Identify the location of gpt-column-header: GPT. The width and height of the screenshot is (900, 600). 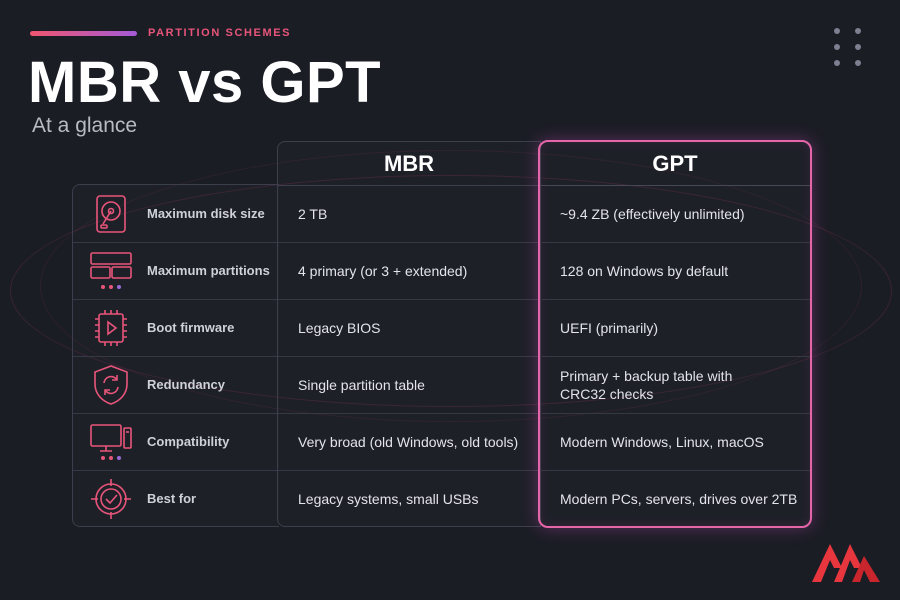
(675, 164).